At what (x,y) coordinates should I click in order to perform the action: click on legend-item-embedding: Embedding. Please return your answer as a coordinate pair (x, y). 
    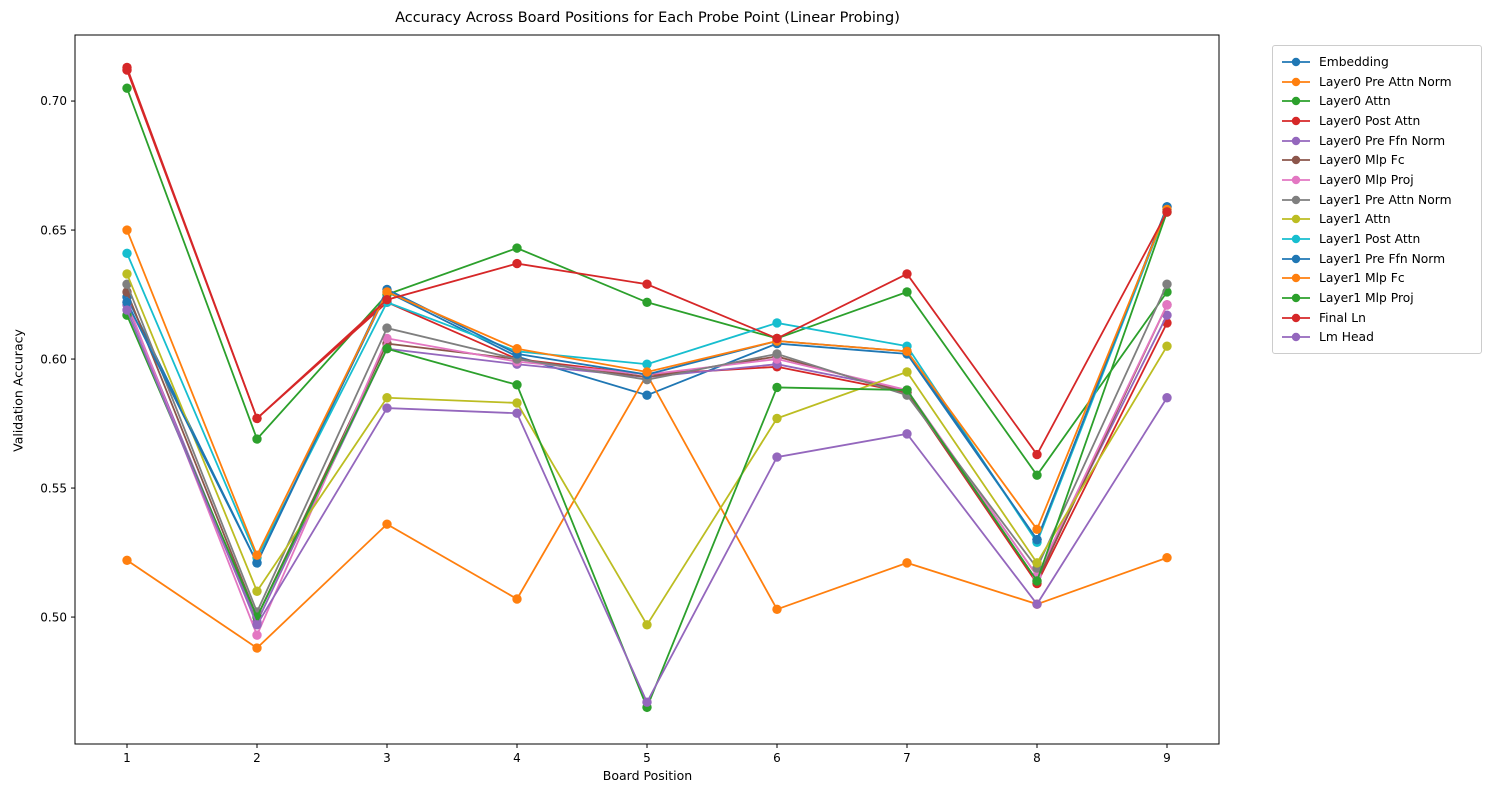
    Looking at the image, I should click on (1377, 62).